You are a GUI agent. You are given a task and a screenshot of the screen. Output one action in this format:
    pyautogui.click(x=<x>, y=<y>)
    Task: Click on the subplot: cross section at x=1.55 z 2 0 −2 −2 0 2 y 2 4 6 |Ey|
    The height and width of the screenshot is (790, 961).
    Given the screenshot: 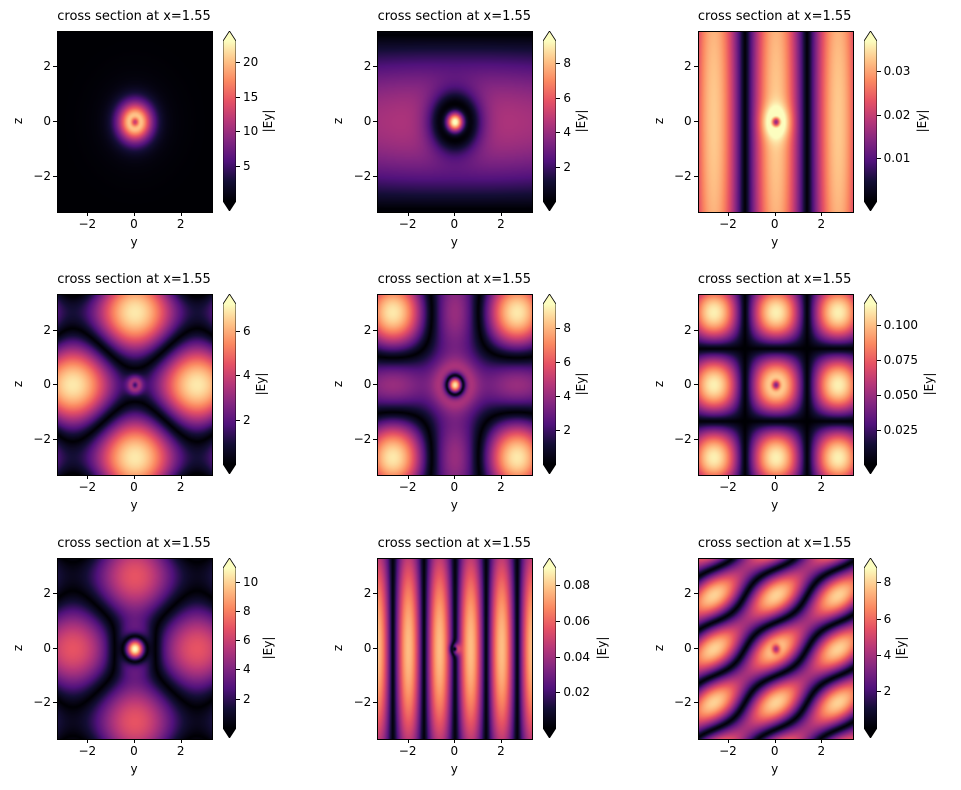 What is the action you would take?
    pyautogui.click(x=160, y=394)
    